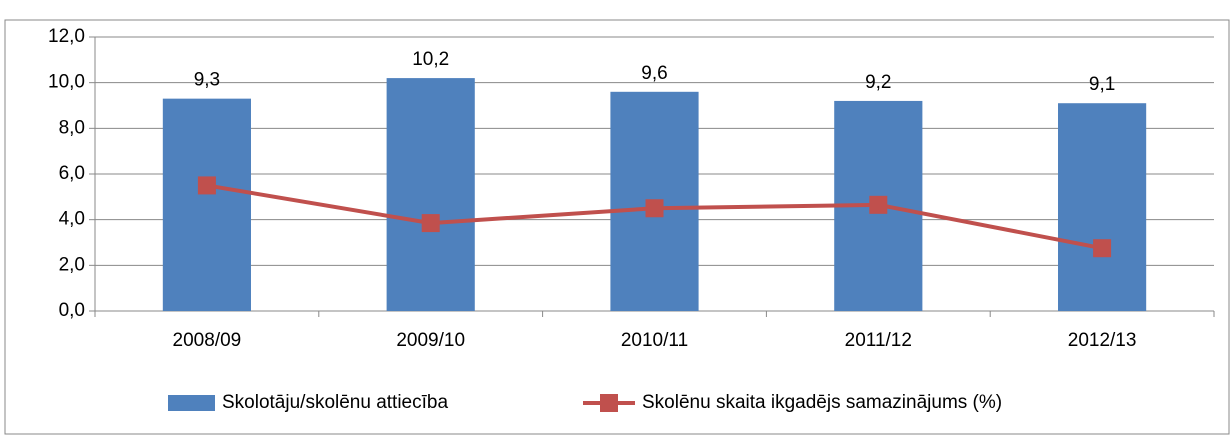 The height and width of the screenshot is (435, 1232). Describe the element at coordinates (72, 310) in the screenshot. I see `y-tick-label: 0,0` at that location.